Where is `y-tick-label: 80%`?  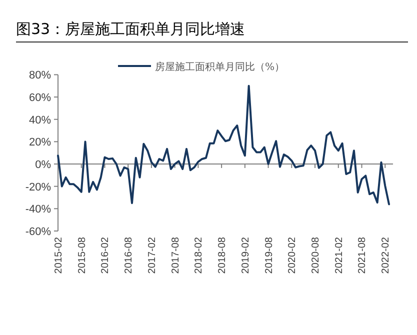 y-tick-label: 80% is located at coordinates (40, 76).